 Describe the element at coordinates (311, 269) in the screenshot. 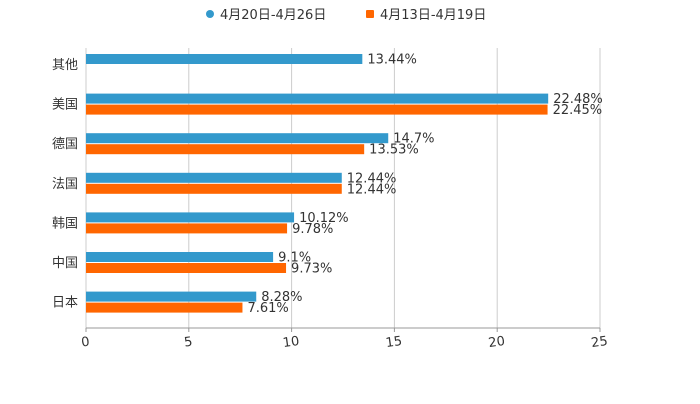

I see `data-label-1-5: 9.73%` at that location.